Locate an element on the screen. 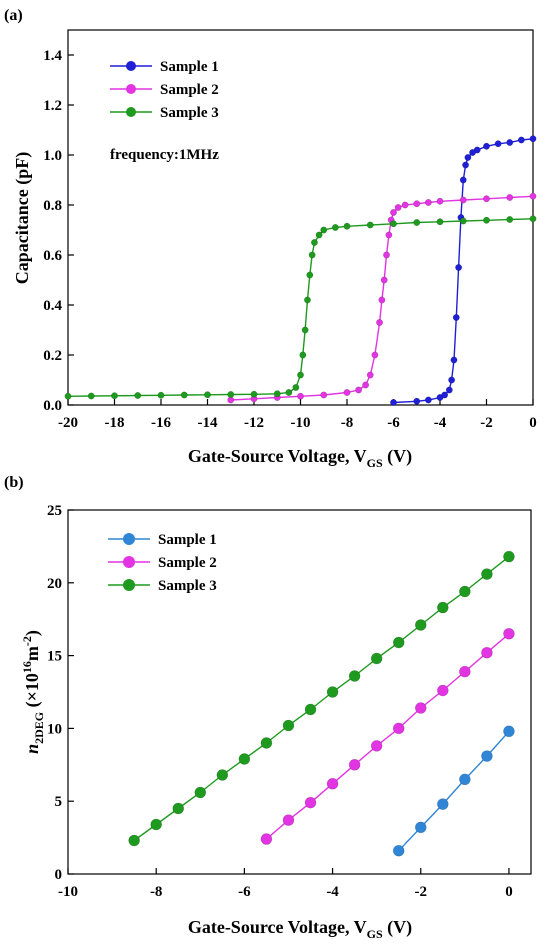 The height and width of the screenshot is (944, 550). y-axis-title-b-unit: (×10 is located at coordinates (32, 692).